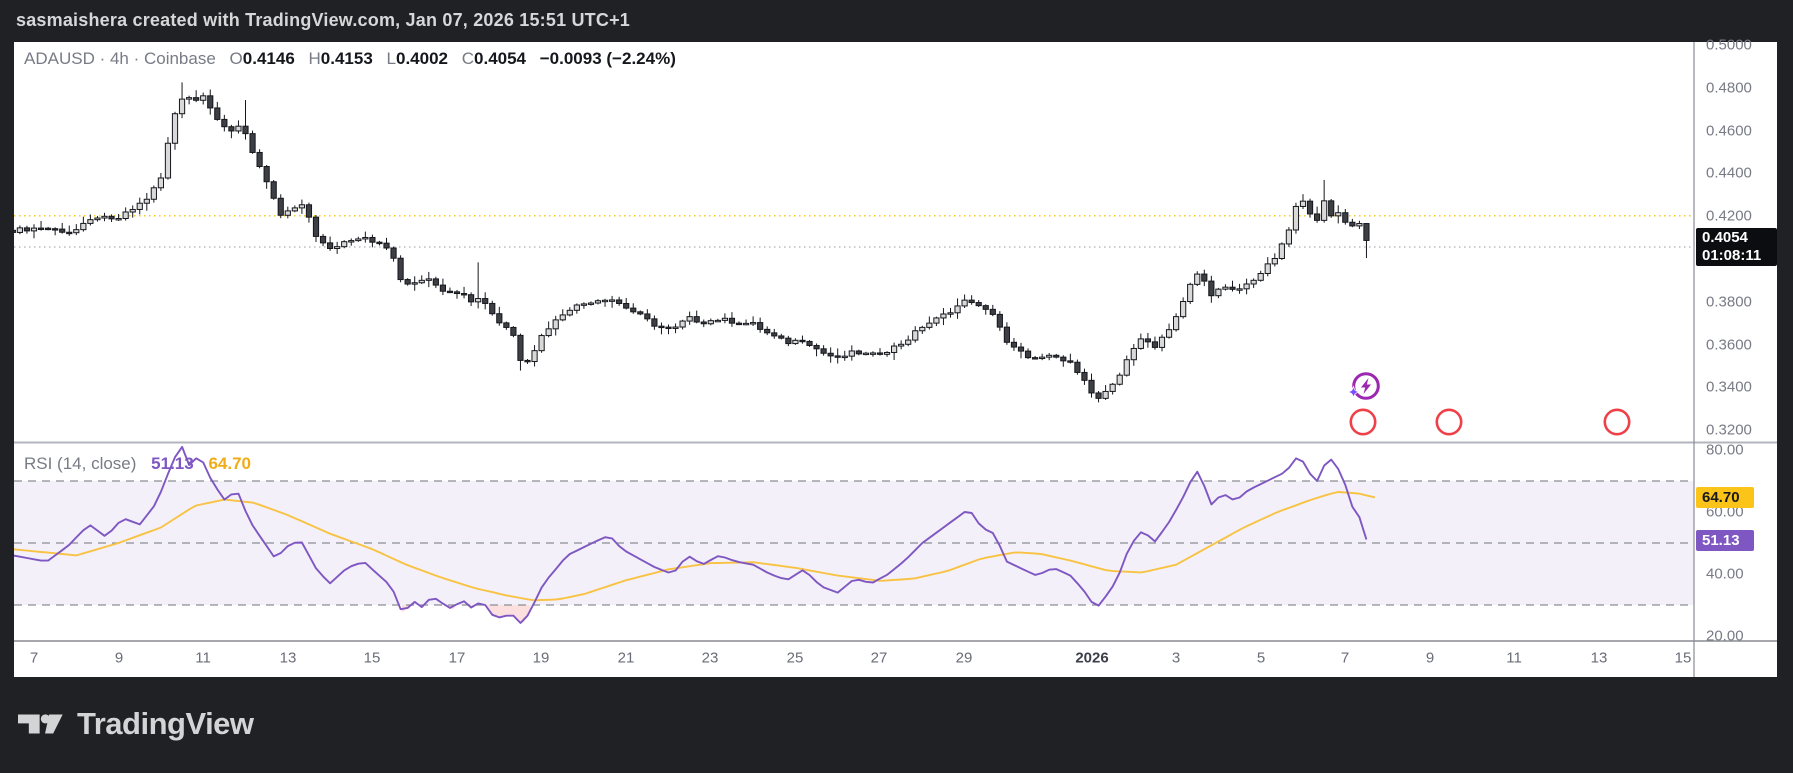  Describe the element at coordinates (1725, 574) in the screenshot. I see `rsi-tick: 40.00` at that location.